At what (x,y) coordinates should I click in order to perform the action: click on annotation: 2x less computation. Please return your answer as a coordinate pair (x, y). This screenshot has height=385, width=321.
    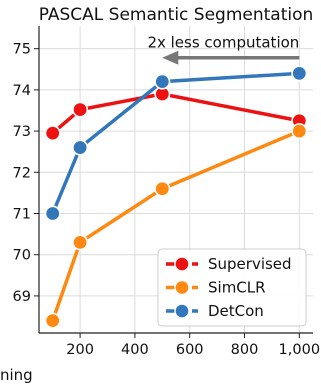
    Looking at the image, I should click on (223, 49).